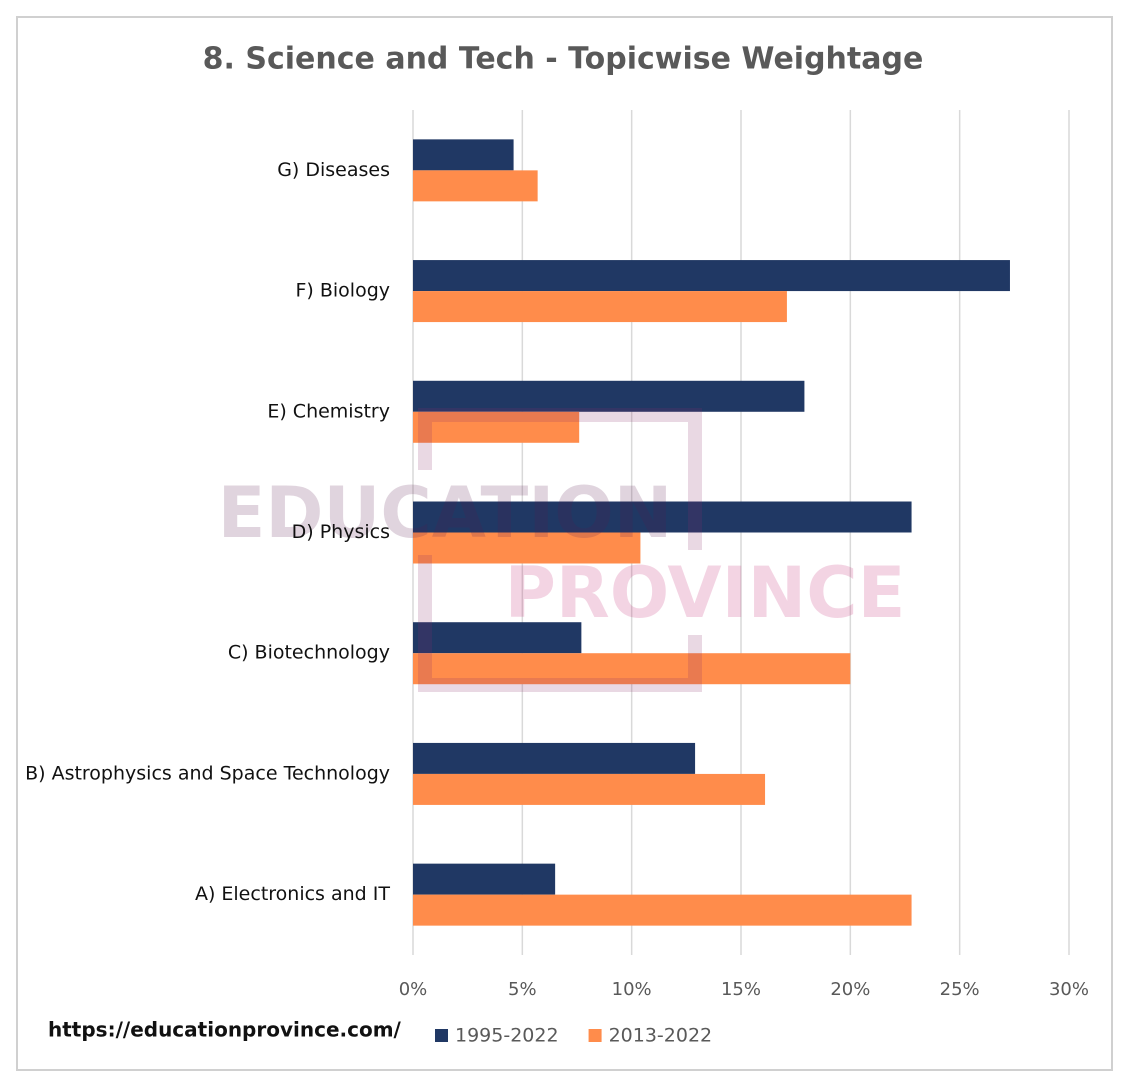  What do you see at coordinates (342, 291) in the screenshot?
I see `y-tick-label: F) Biology` at bounding box center [342, 291].